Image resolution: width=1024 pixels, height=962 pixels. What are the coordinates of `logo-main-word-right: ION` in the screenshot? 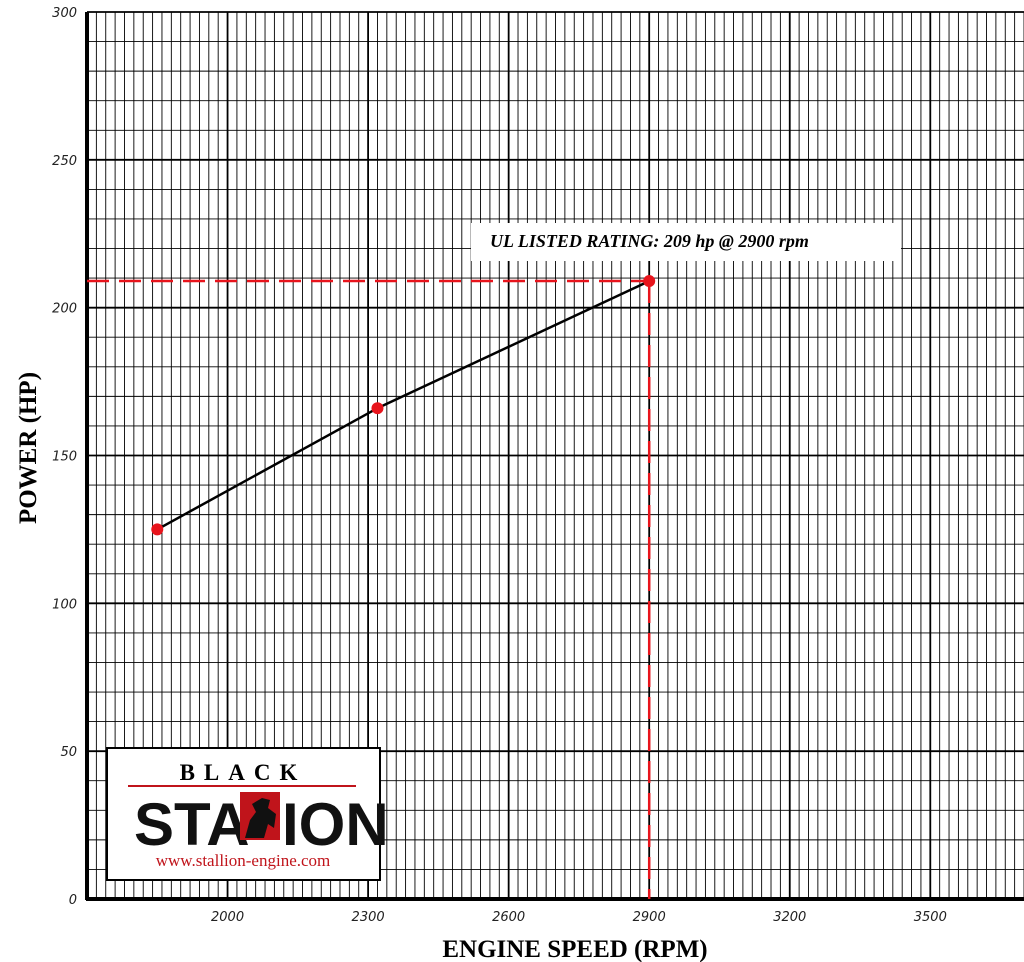 It's located at (335, 824).